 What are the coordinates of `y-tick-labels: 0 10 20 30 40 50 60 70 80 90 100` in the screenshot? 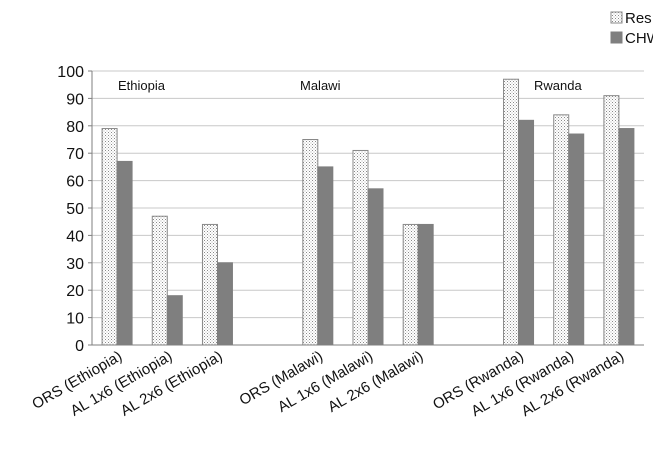 It's located at (70, 209).